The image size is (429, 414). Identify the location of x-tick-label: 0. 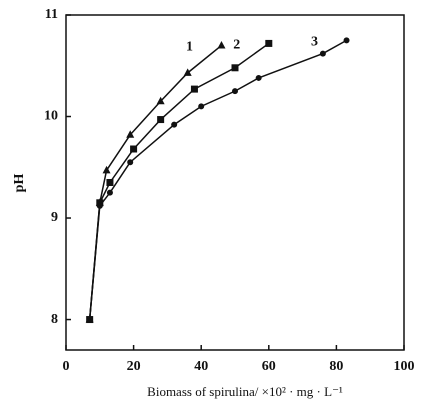
(66, 366).